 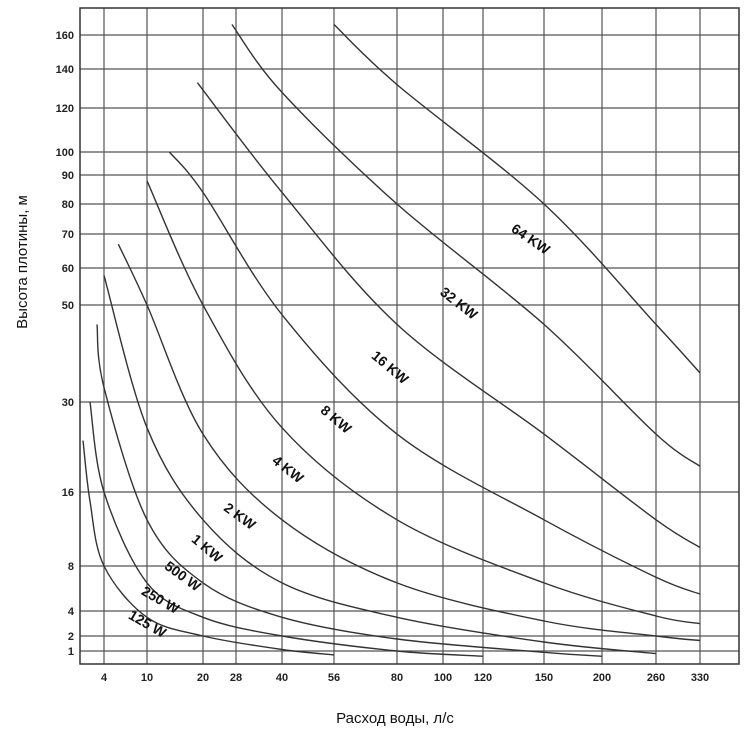 What do you see at coordinates (443, 678) in the screenshot?
I see `x-tick-100: 100` at bounding box center [443, 678].